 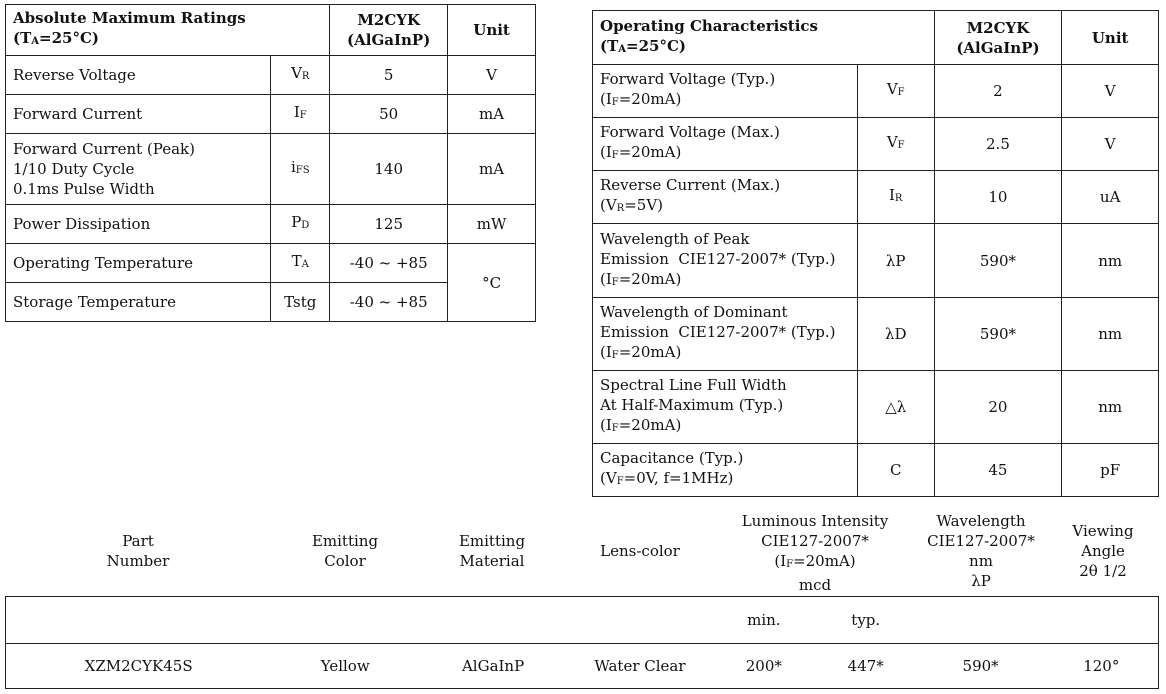 I want to click on selection-subheader-row: min. typ., so click(x=582, y=620).